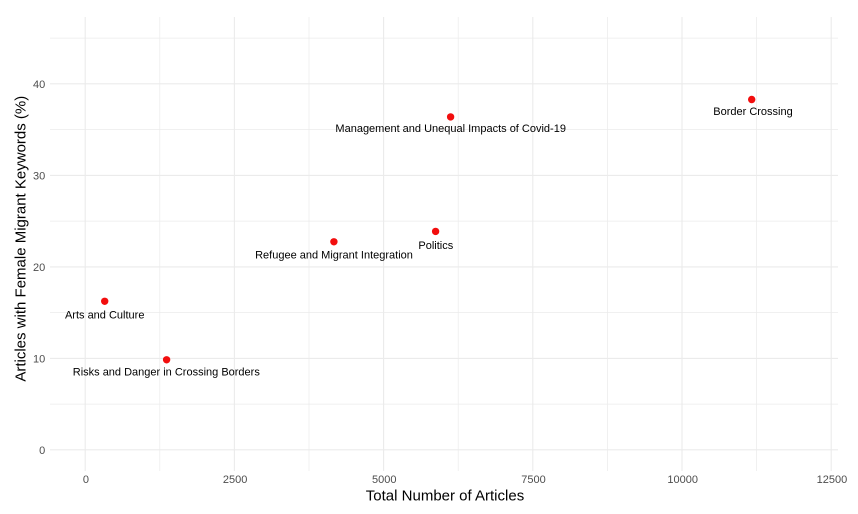  Describe the element at coordinates (832, 480) in the screenshot. I see `svg-text: 12500` at that location.